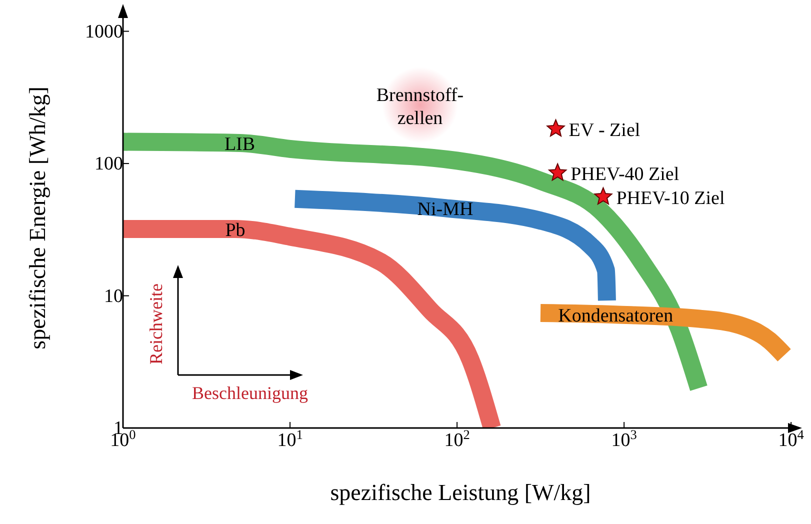  What do you see at coordinates (420, 107) in the screenshot?
I see `annotation: Brennstoff- zellen` at bounding box center [420, 107].